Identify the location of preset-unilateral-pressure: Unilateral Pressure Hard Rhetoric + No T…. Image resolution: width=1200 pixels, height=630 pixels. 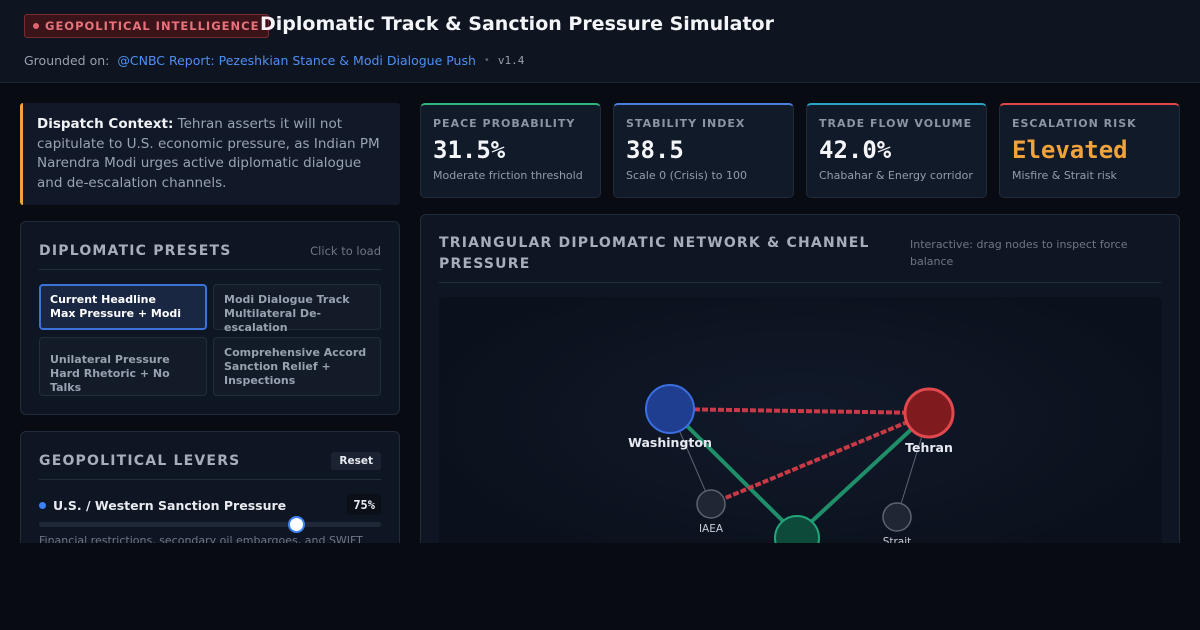
(123, 366).